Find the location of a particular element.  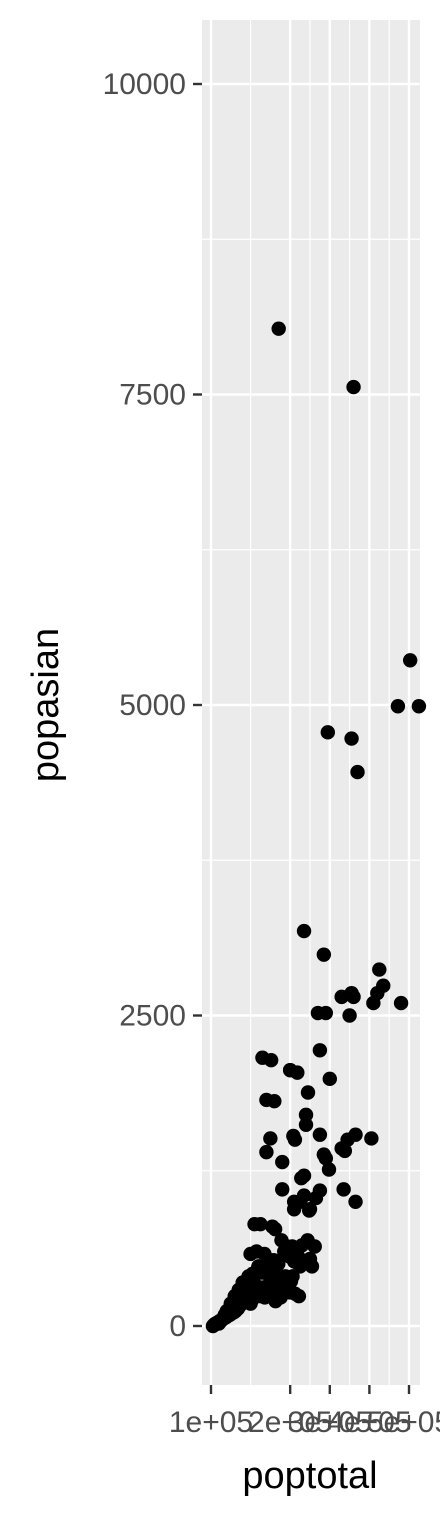

x-tick-label: 3e+05 is located at coordinates (330, 1422).